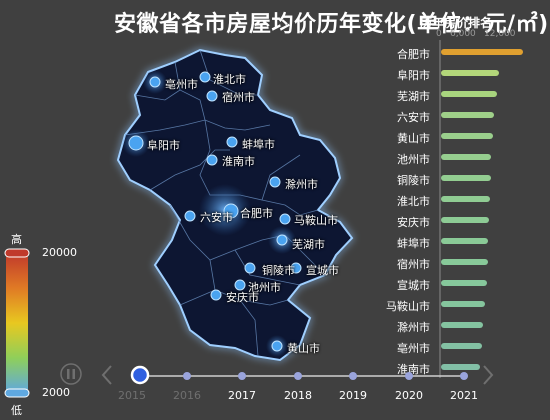 The image size is (550, 420). What do you see at coordinates (229, 79) in the screenshot?
I see `map-label-huaibei: 淮北市` at bounding box center [229, 79].